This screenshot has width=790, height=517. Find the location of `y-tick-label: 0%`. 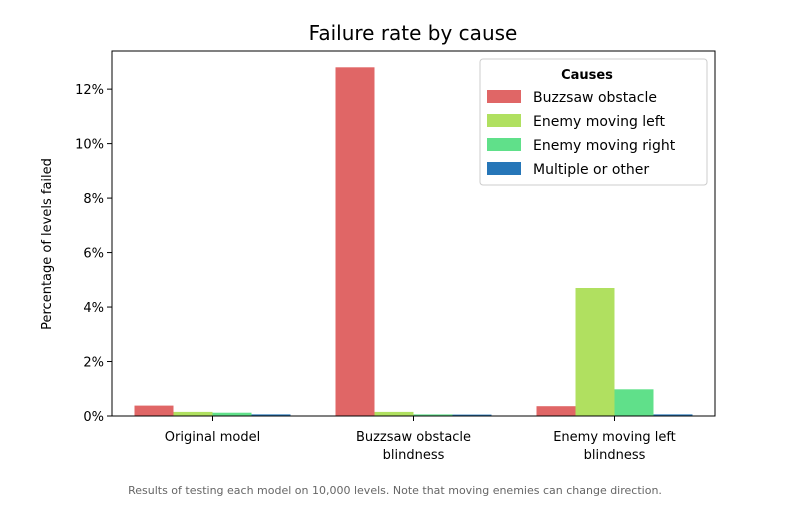

y-tick-label: 0% is located at coordinates (93, 417).